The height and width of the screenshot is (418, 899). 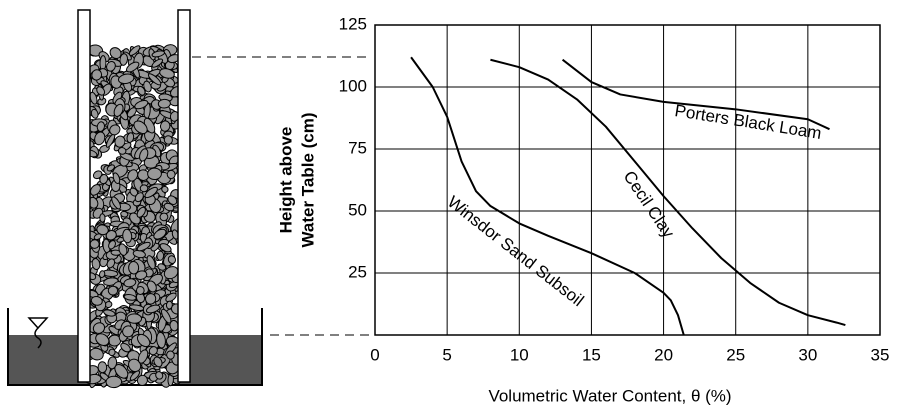 I want to click on y-tick-label: 25, so click(x=357, y=271).